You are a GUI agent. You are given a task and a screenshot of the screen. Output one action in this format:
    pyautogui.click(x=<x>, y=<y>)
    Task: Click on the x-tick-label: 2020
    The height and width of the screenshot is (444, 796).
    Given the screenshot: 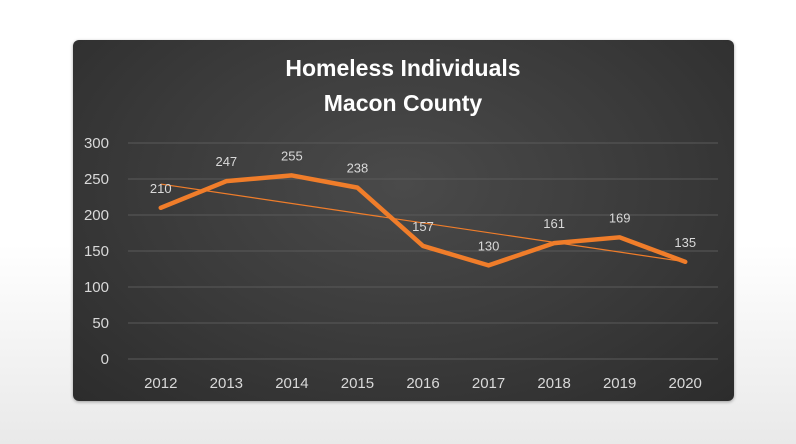 What is the action you would take?
    pyautogui.click(x=685, y=383)
    